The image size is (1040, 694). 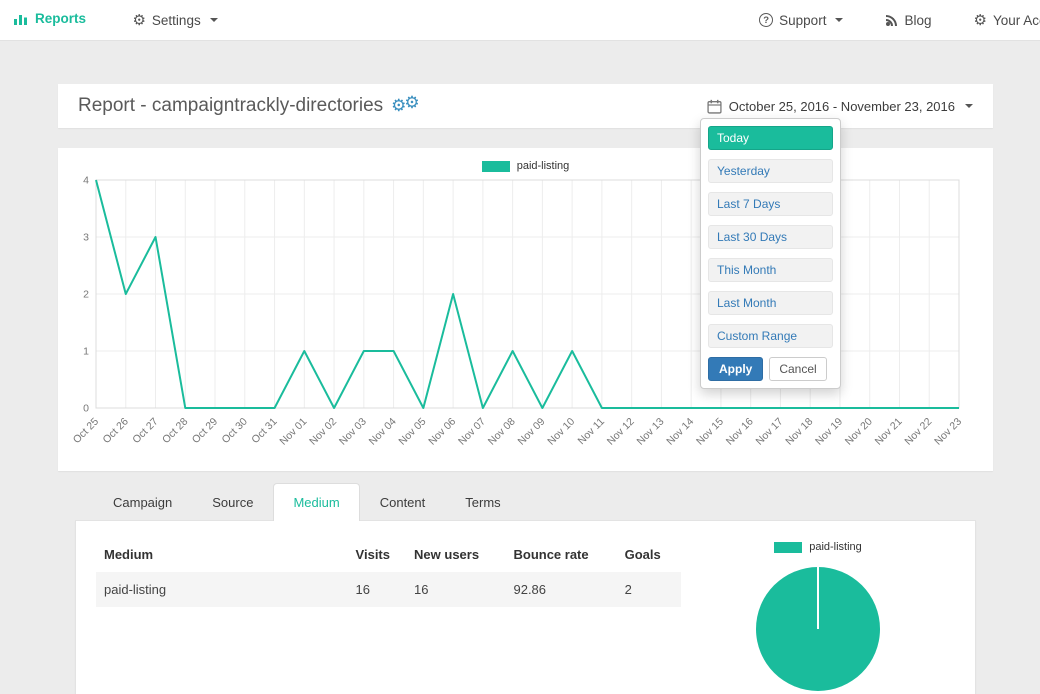 What do you see at coordinates (889, 432) in the screenshot?
I see `svg-text: Nov 21` at bounding box center [889, 432].